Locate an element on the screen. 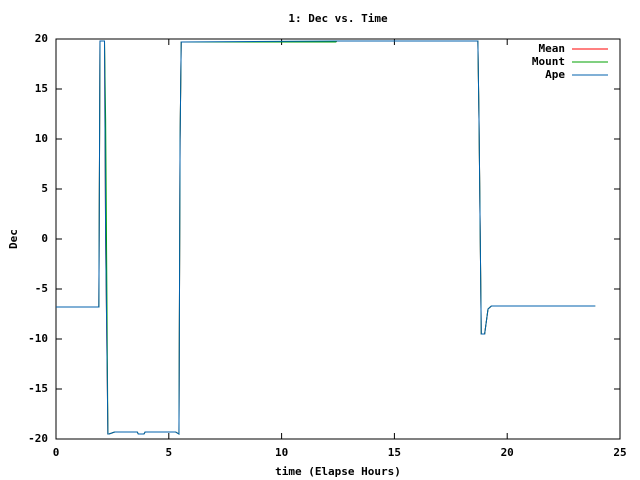 This screenshot has height=480, width=640. y-tick-label: 10 is located at coordinates (41, 138).